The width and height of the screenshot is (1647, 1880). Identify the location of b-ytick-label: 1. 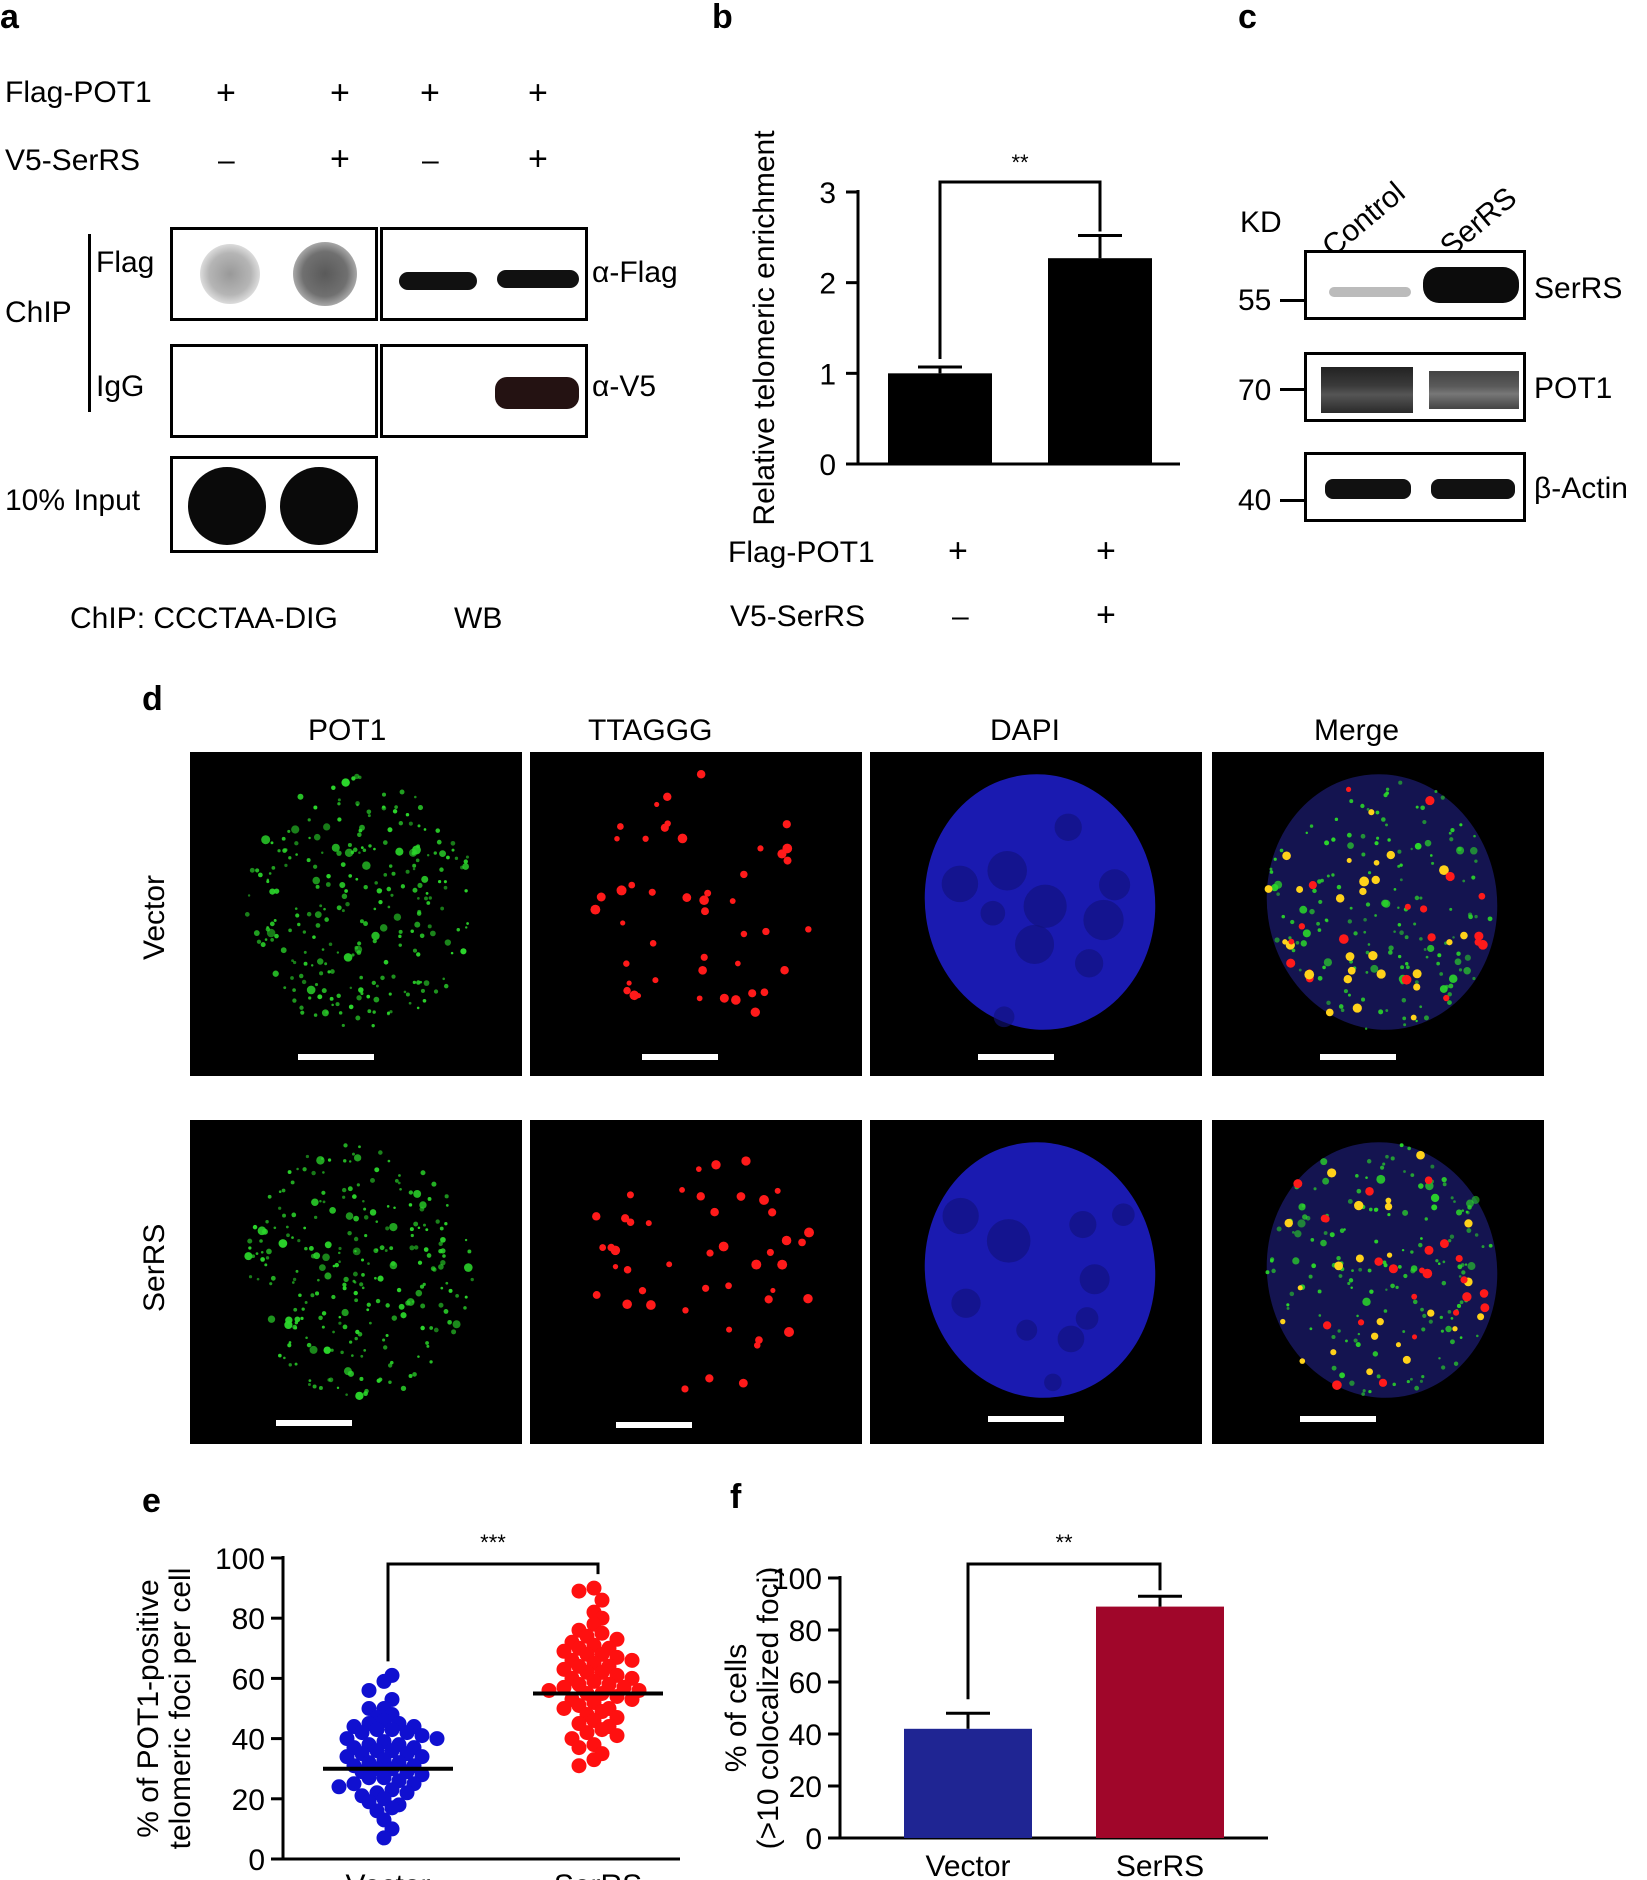
(827, 374).